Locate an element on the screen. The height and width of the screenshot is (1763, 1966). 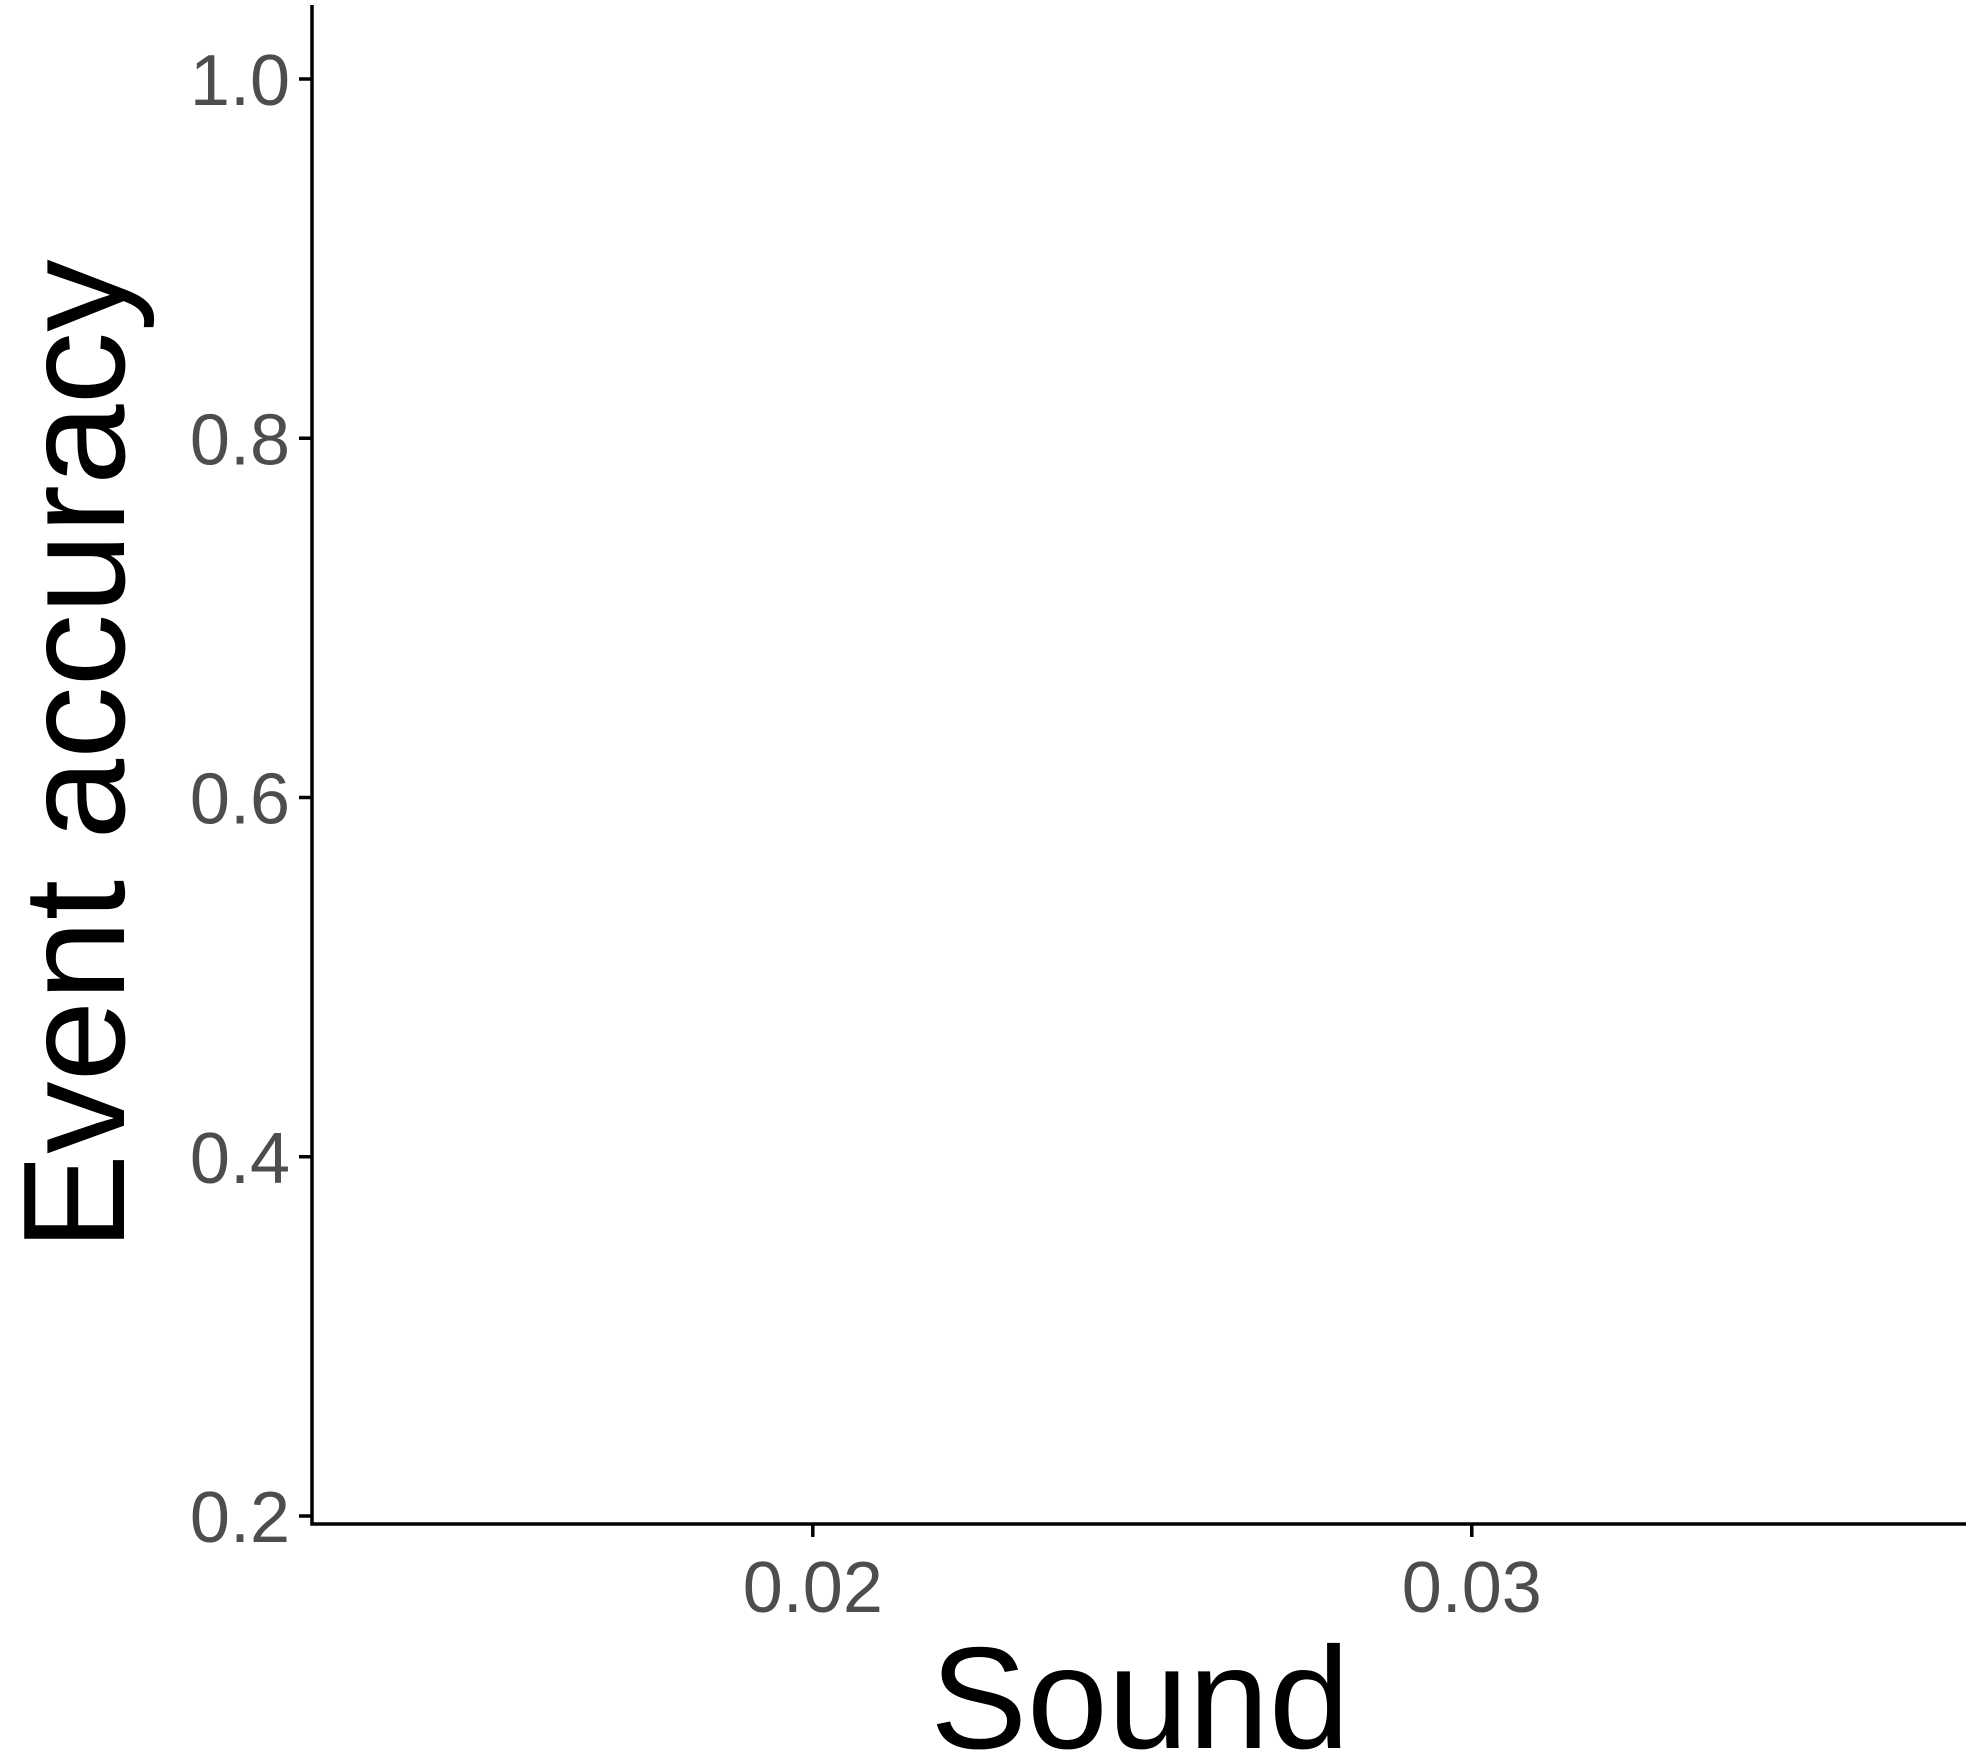
x-tick-label: 0.02 is located at coordinates (813, 1588).